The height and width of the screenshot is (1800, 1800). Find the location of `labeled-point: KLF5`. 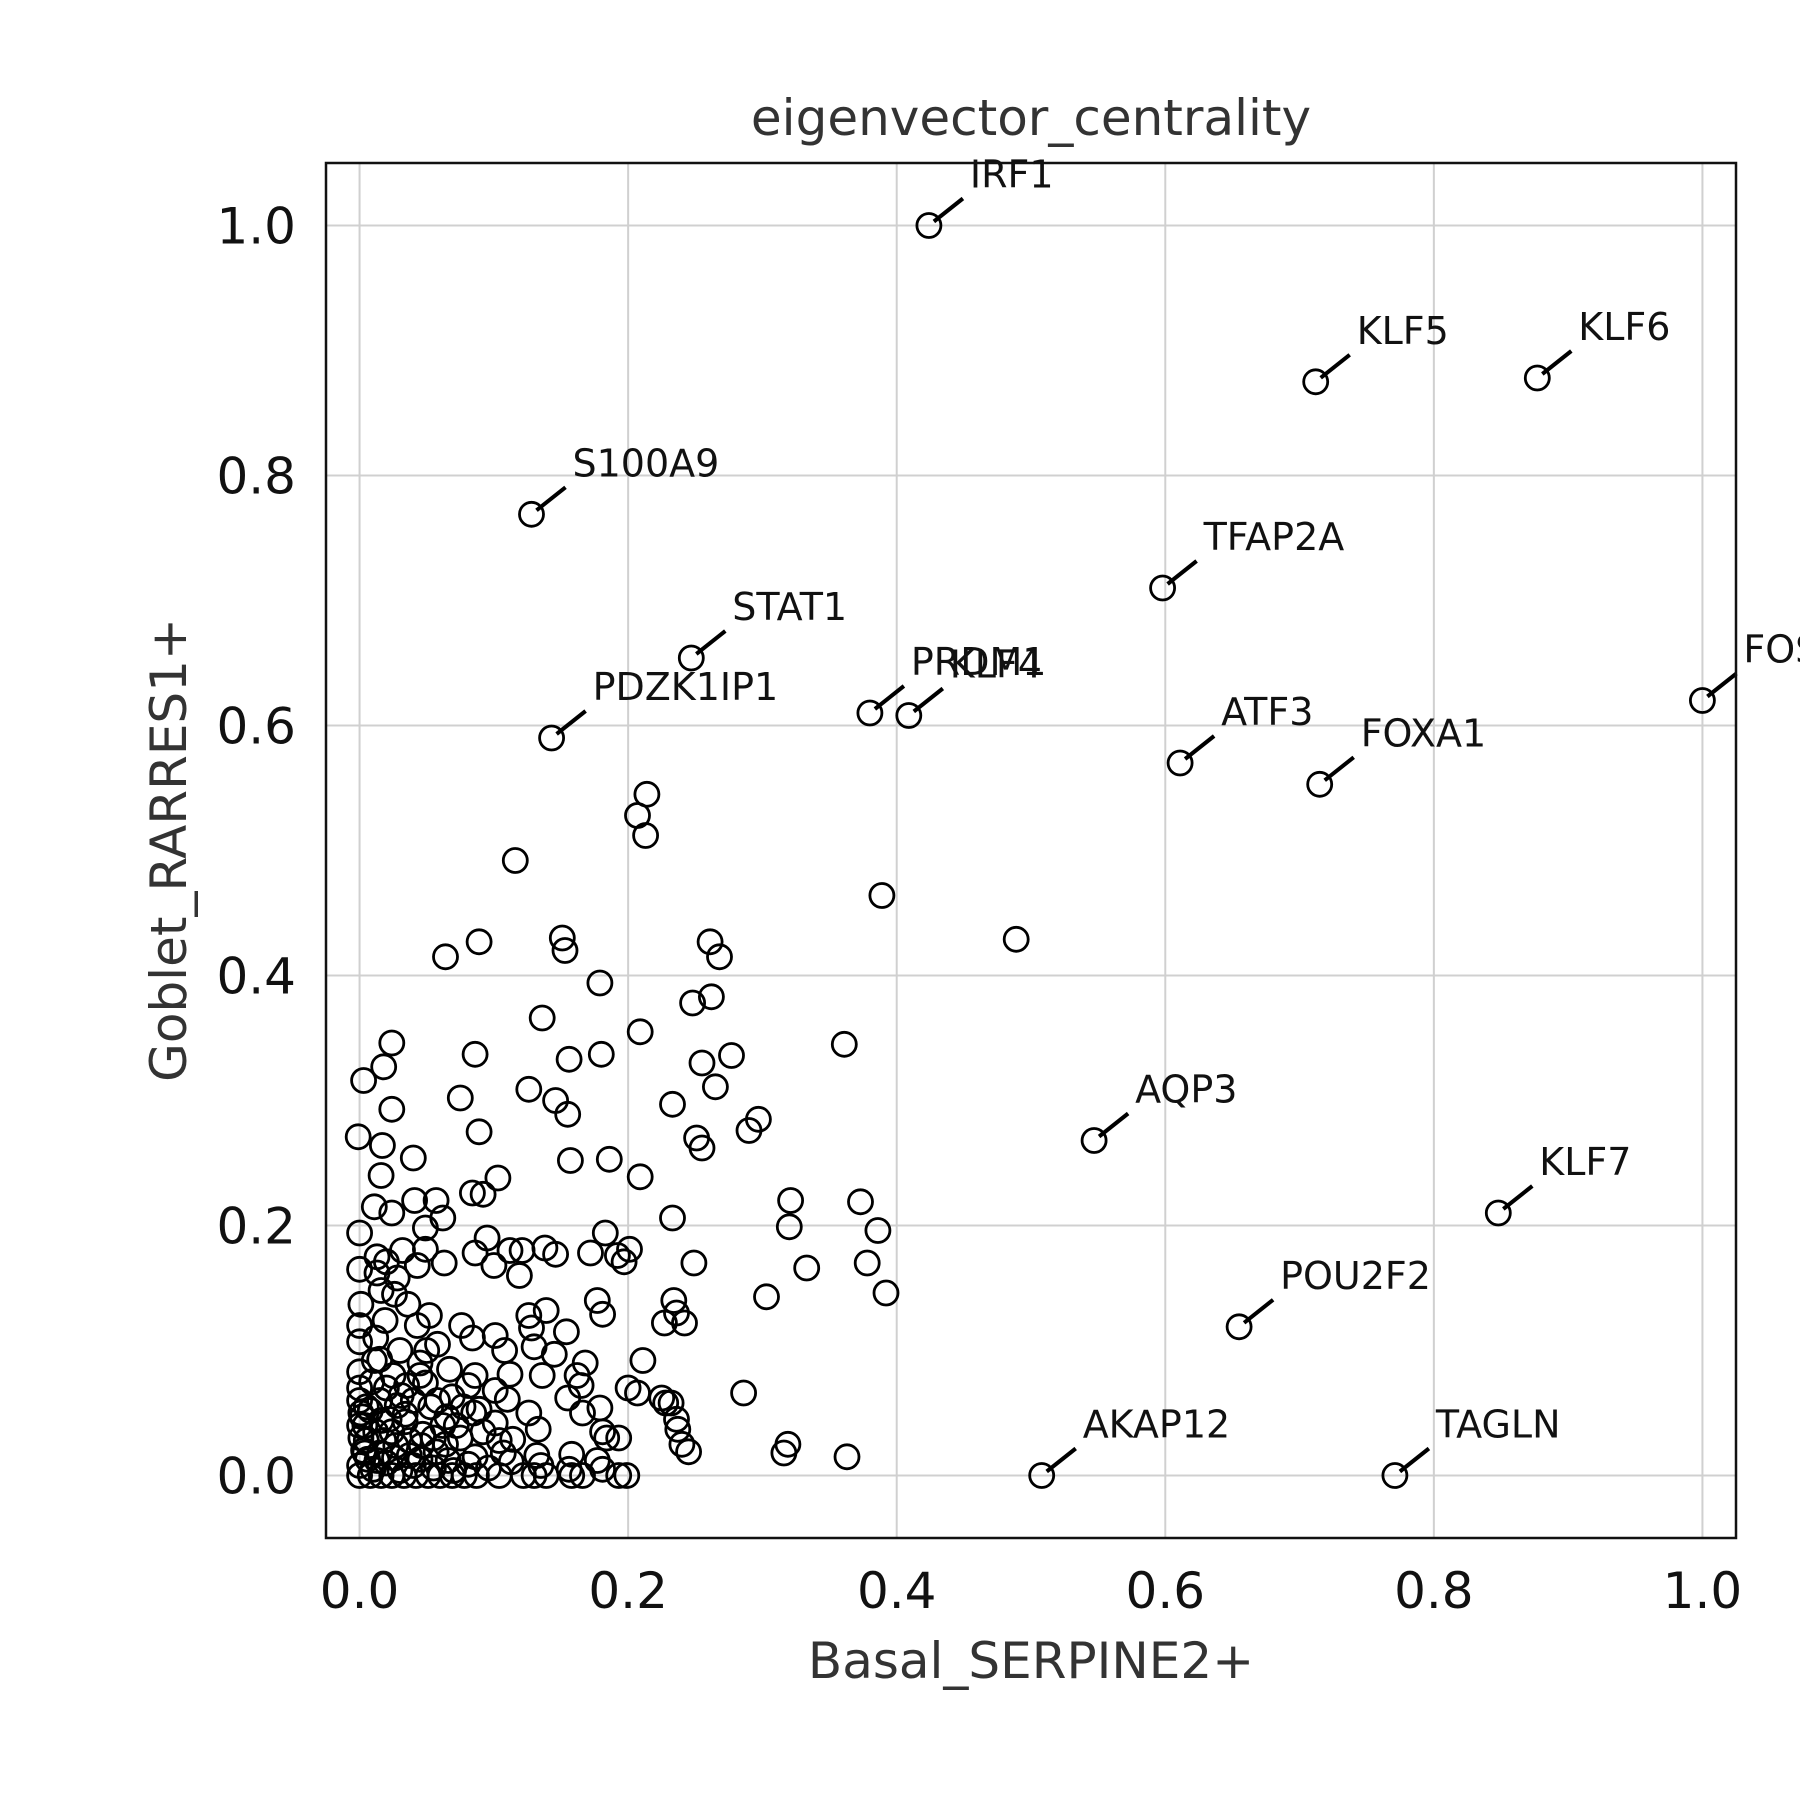

labeled-point: KLF5 is located at coordinates (1375, 352).